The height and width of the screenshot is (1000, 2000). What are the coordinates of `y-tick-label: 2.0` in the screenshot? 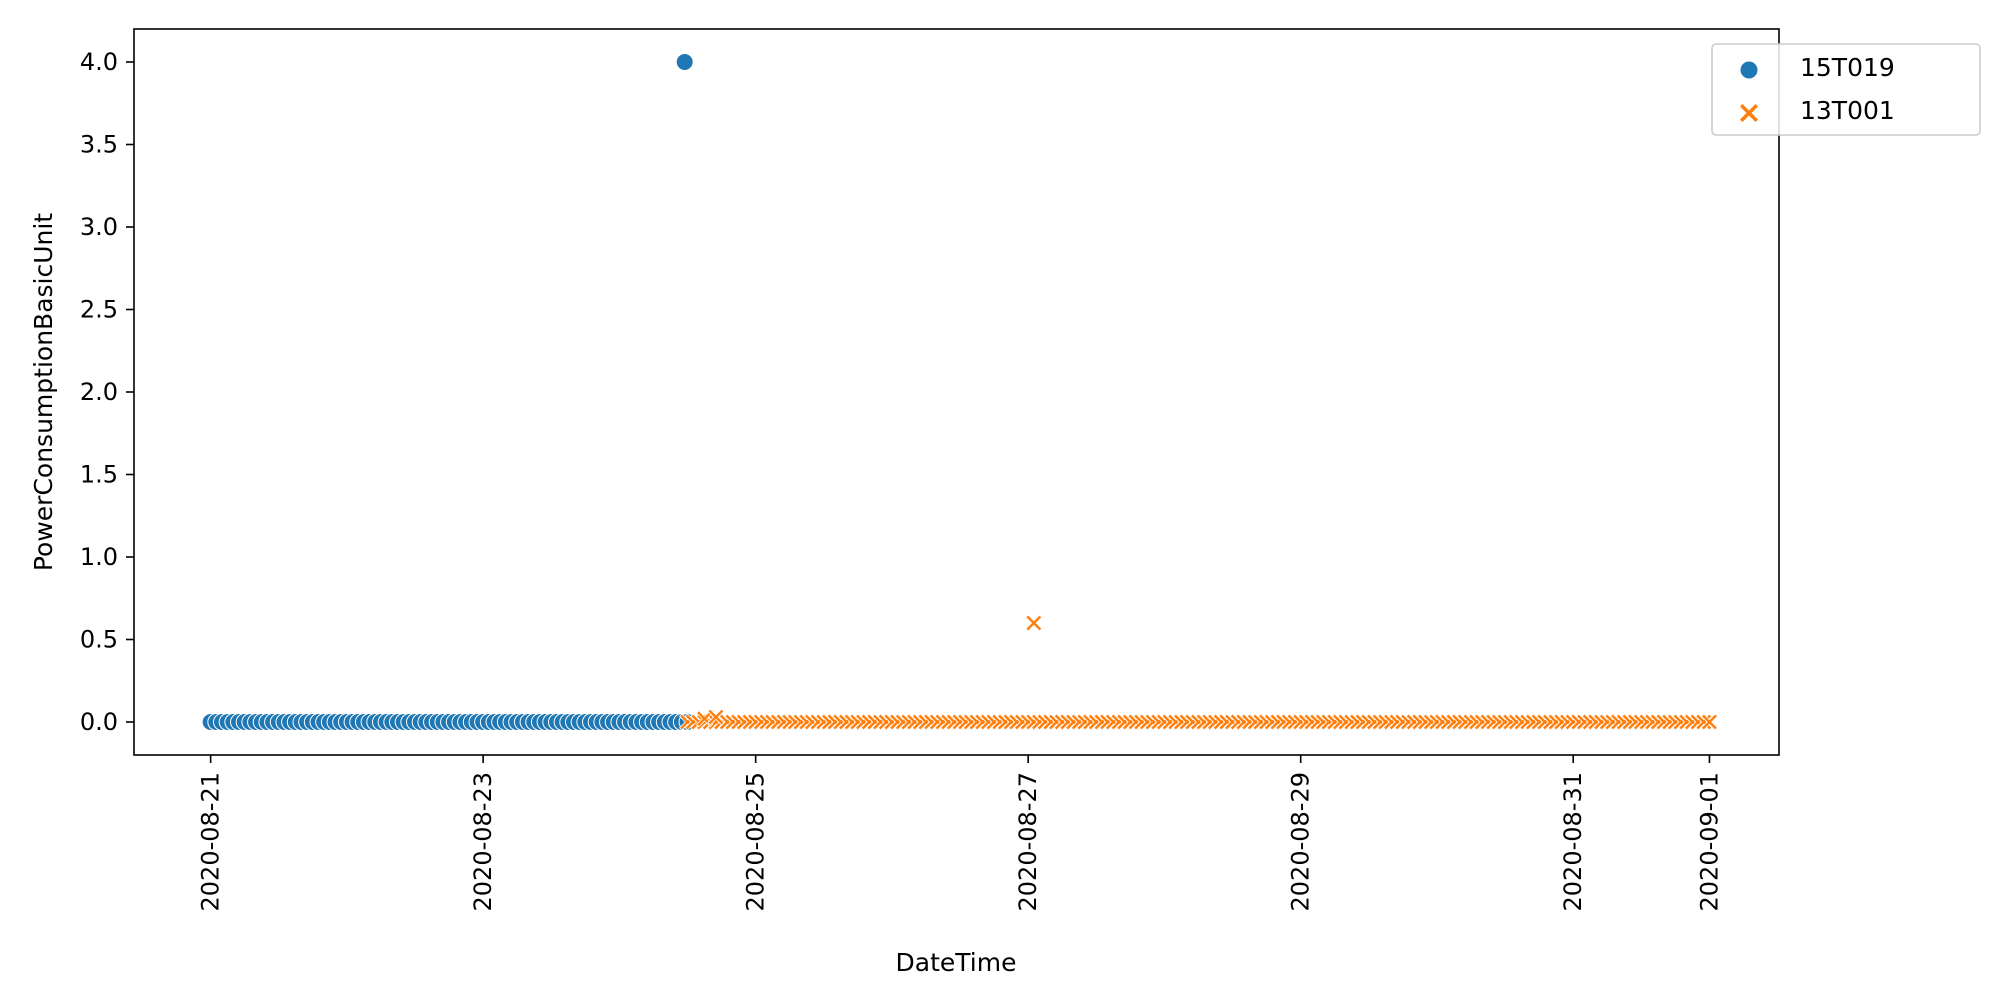 It's located at (99, 392).